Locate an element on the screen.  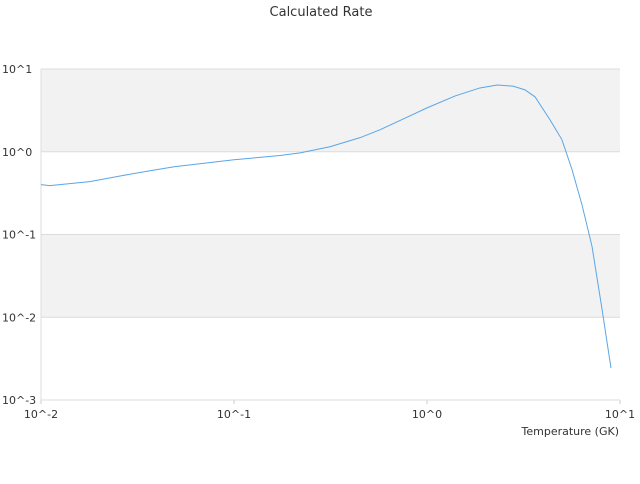
x-tick-label: 10^0 is located at coordinates (427, 414).